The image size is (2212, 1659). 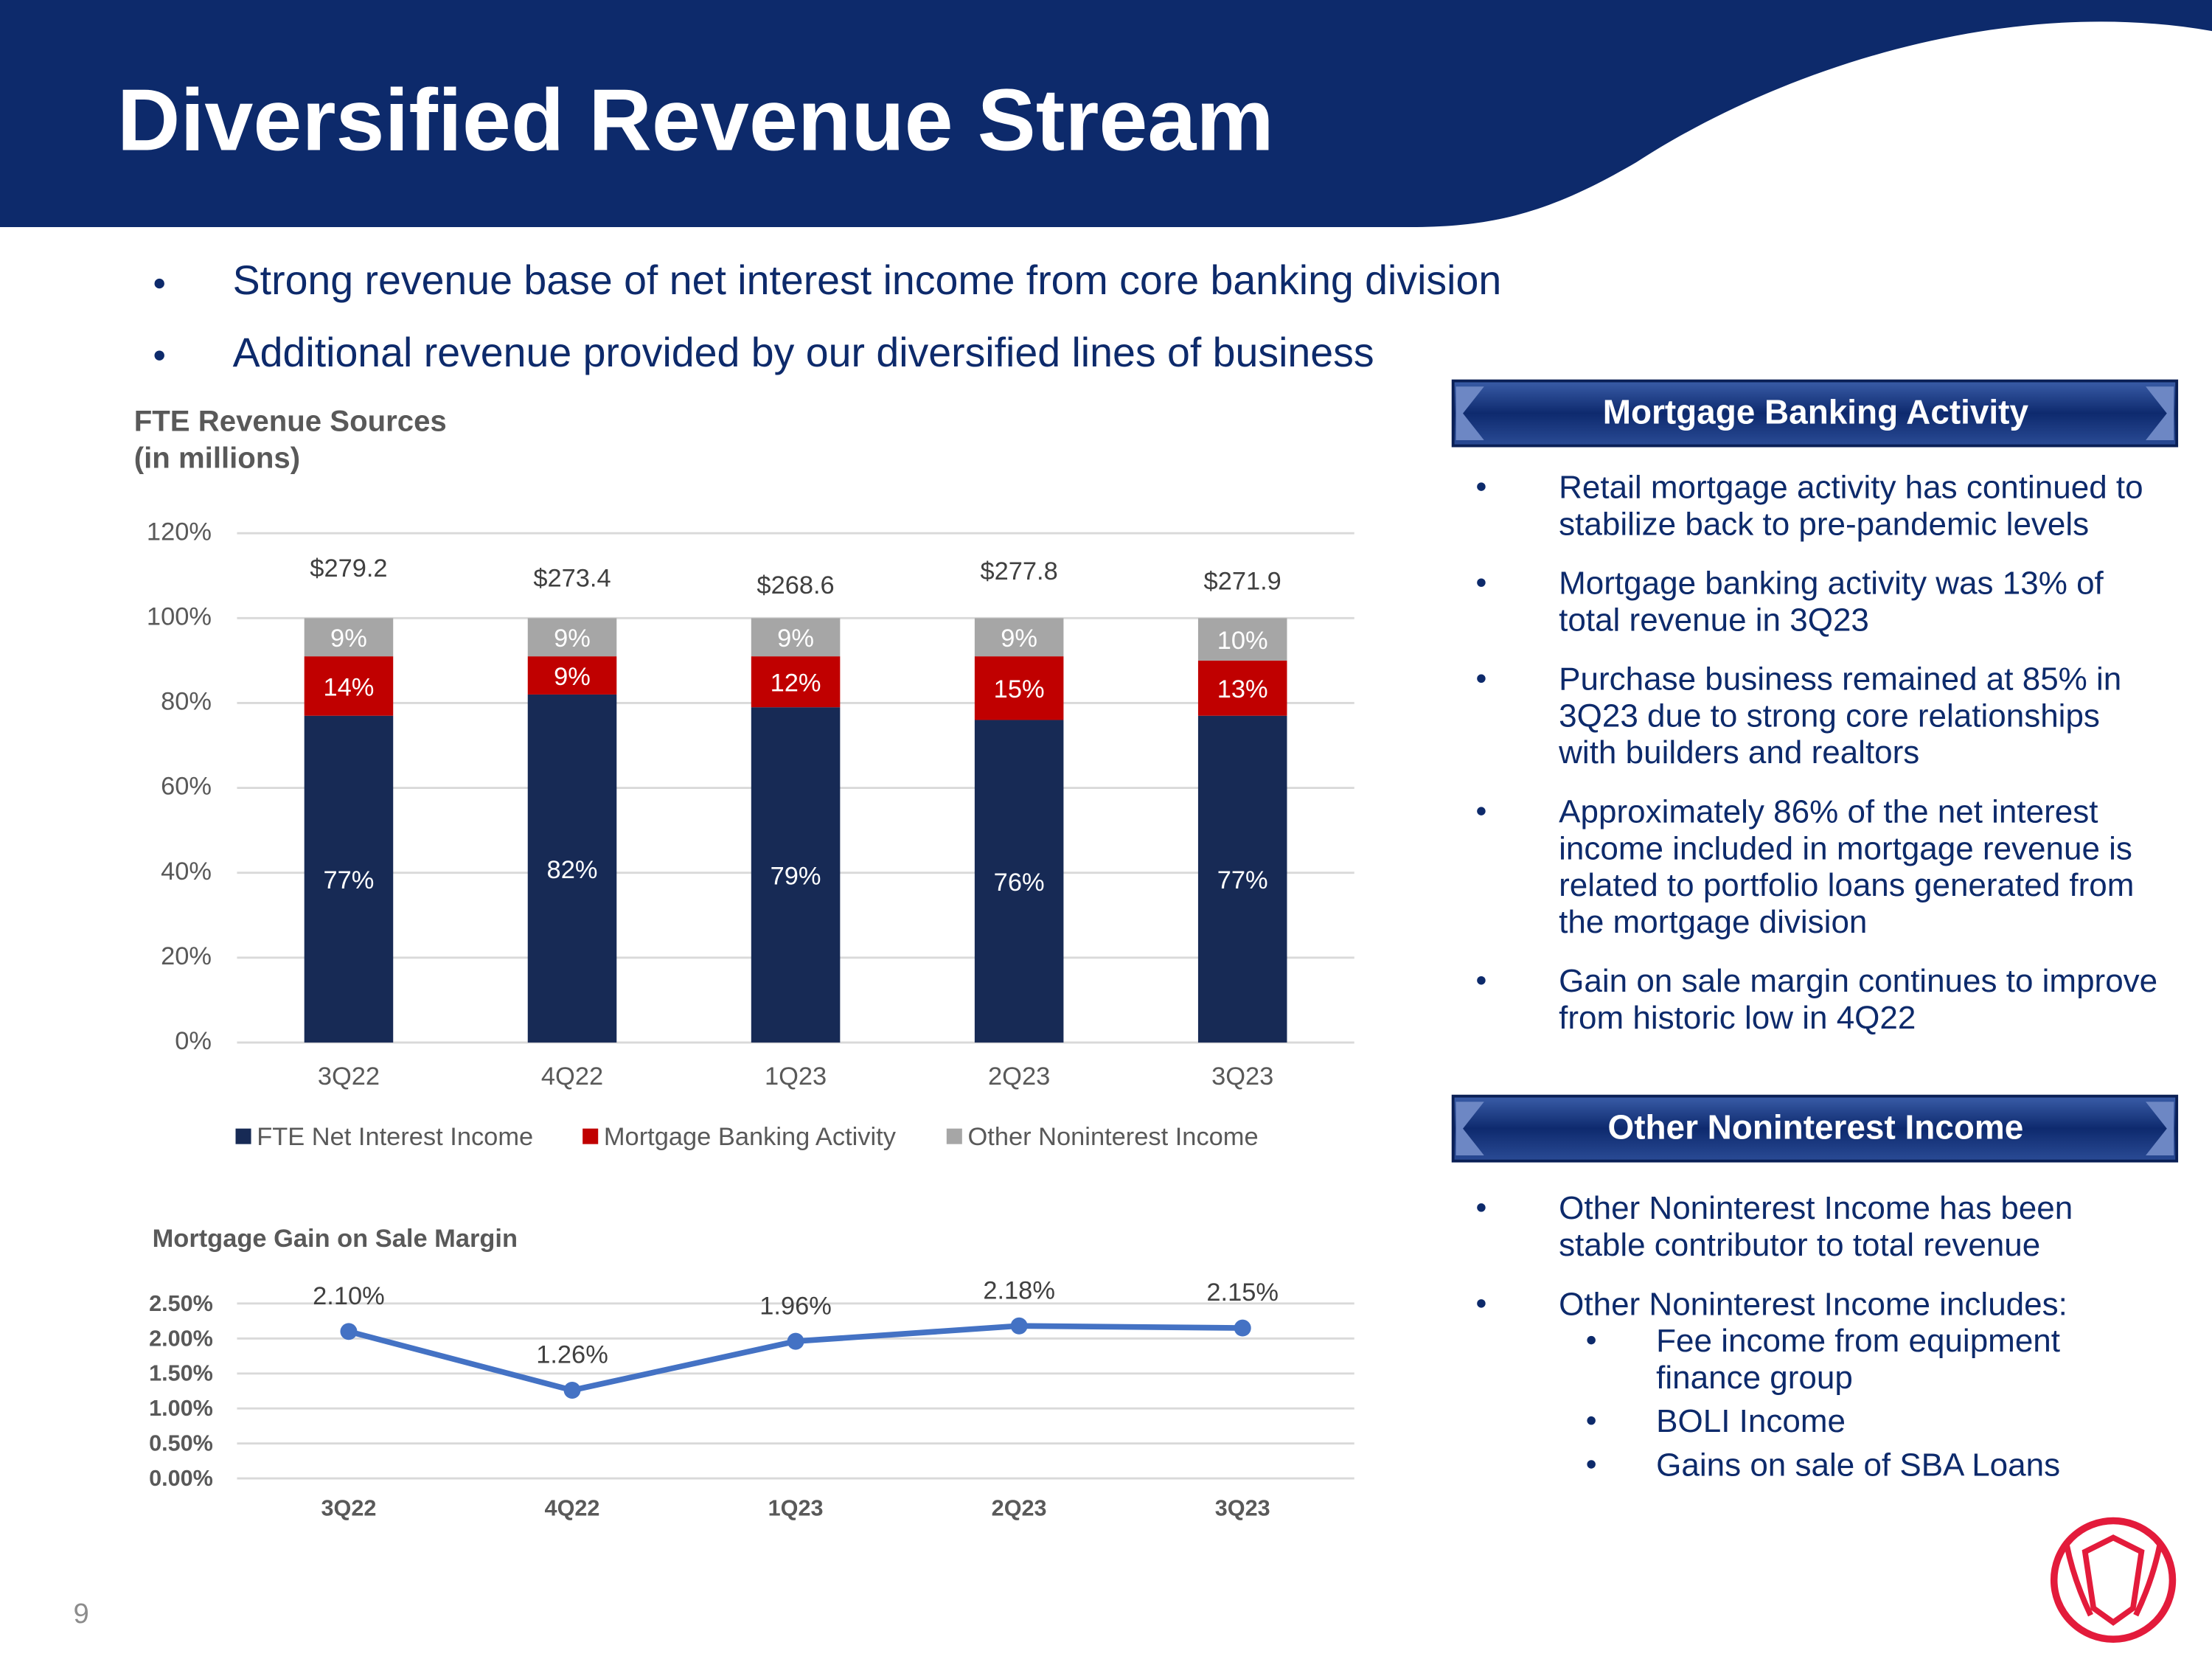 I want to click on bar-value-label: 12%, so click(x=796, y=683).